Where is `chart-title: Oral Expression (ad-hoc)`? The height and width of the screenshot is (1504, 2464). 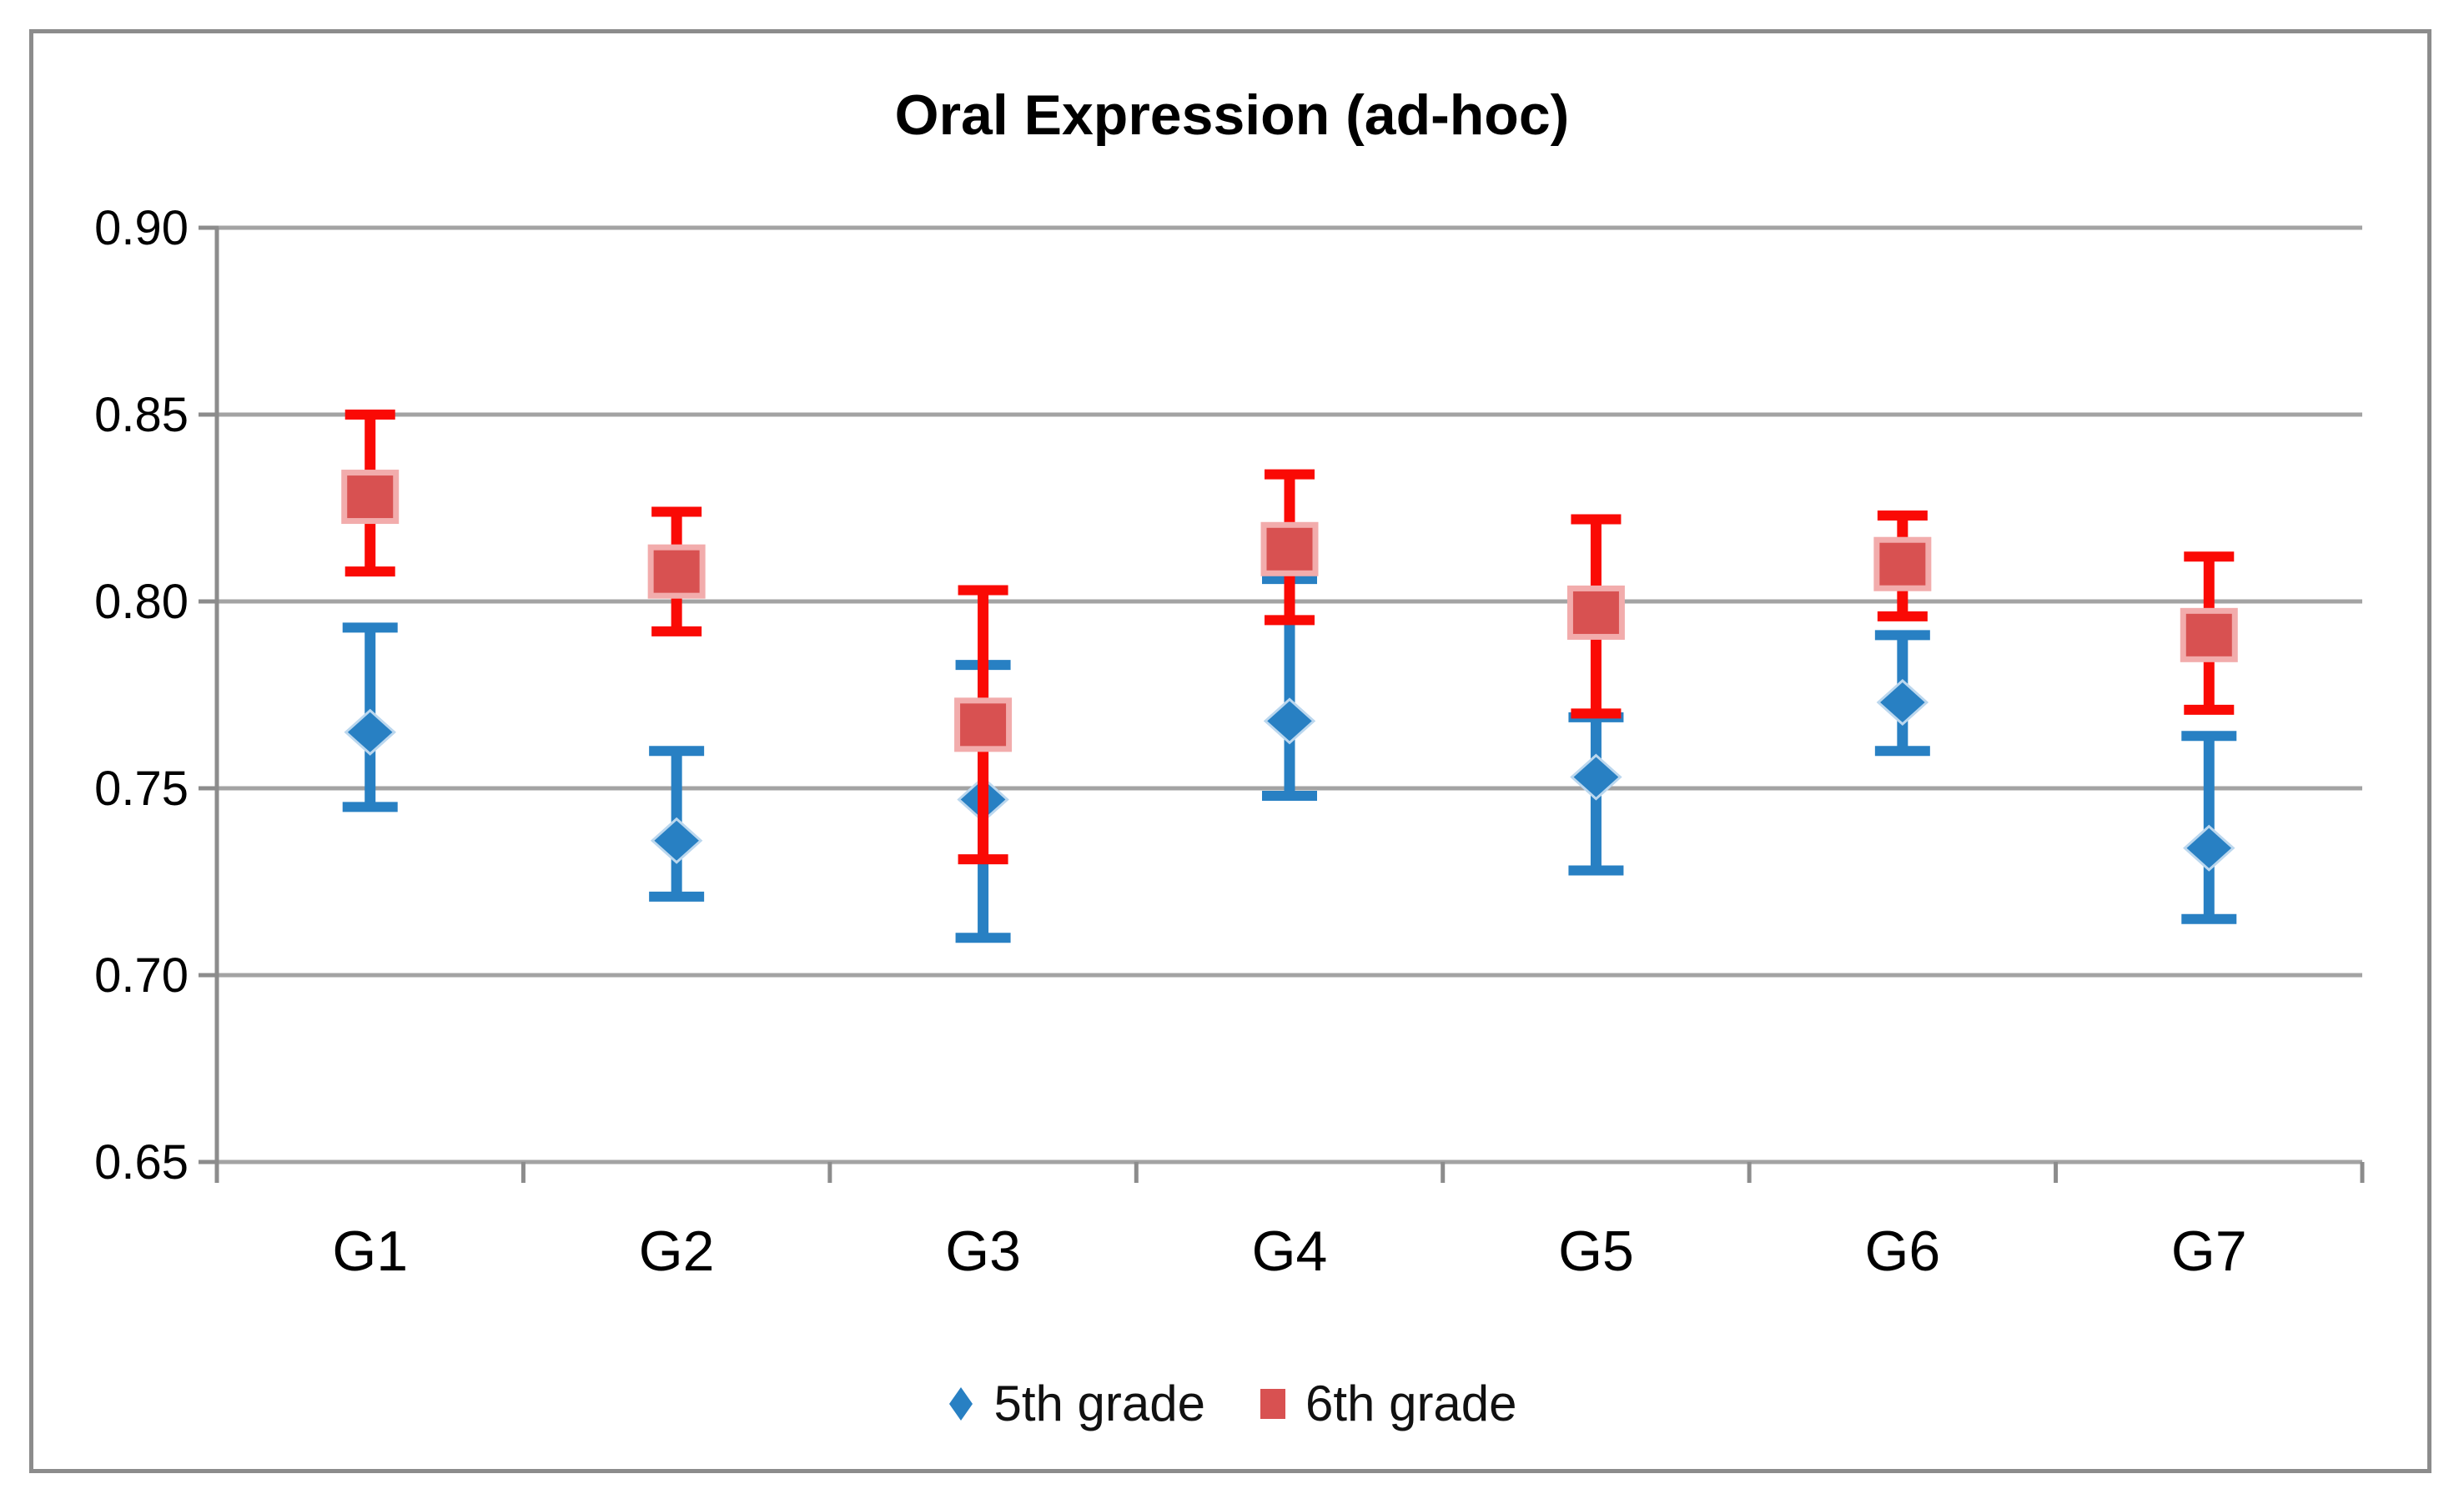 chart-title: Oral Expression (ad-hoc) is located at coordinates (1232, 115).